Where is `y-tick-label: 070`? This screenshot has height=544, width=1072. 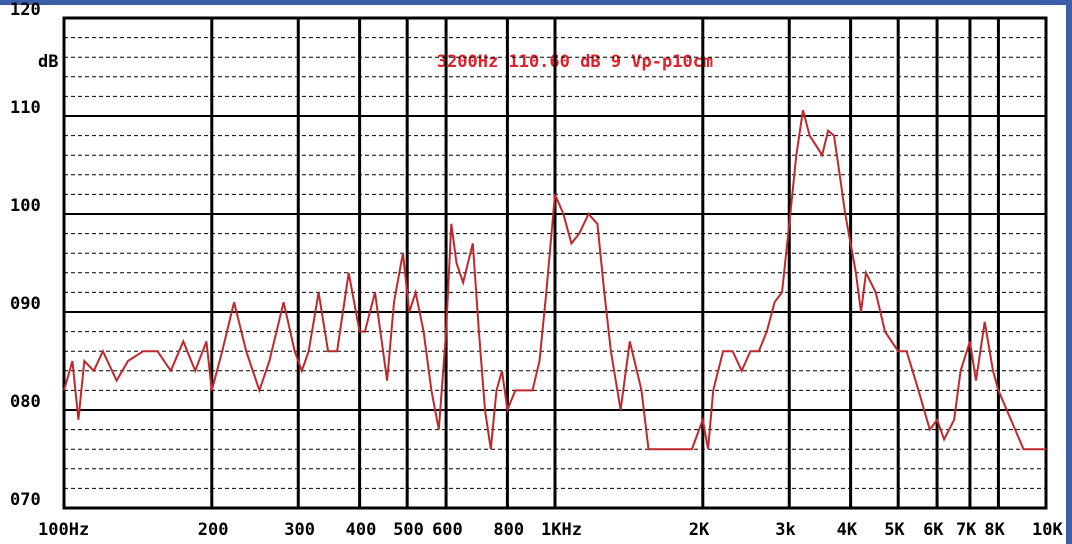 y-tick-label: 070 is located at coordinates (25, 500).